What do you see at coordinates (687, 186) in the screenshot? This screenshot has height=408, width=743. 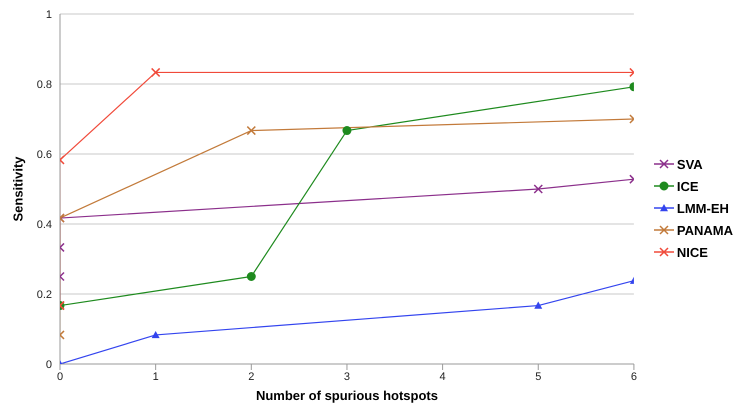 I see `legend-label: ICE` at bounding box center [687, 186].